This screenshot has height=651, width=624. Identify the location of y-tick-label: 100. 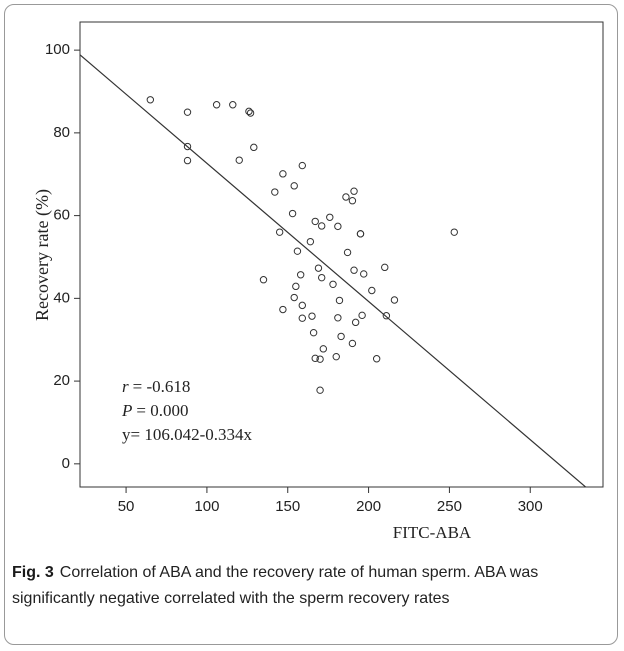
(57, 49).